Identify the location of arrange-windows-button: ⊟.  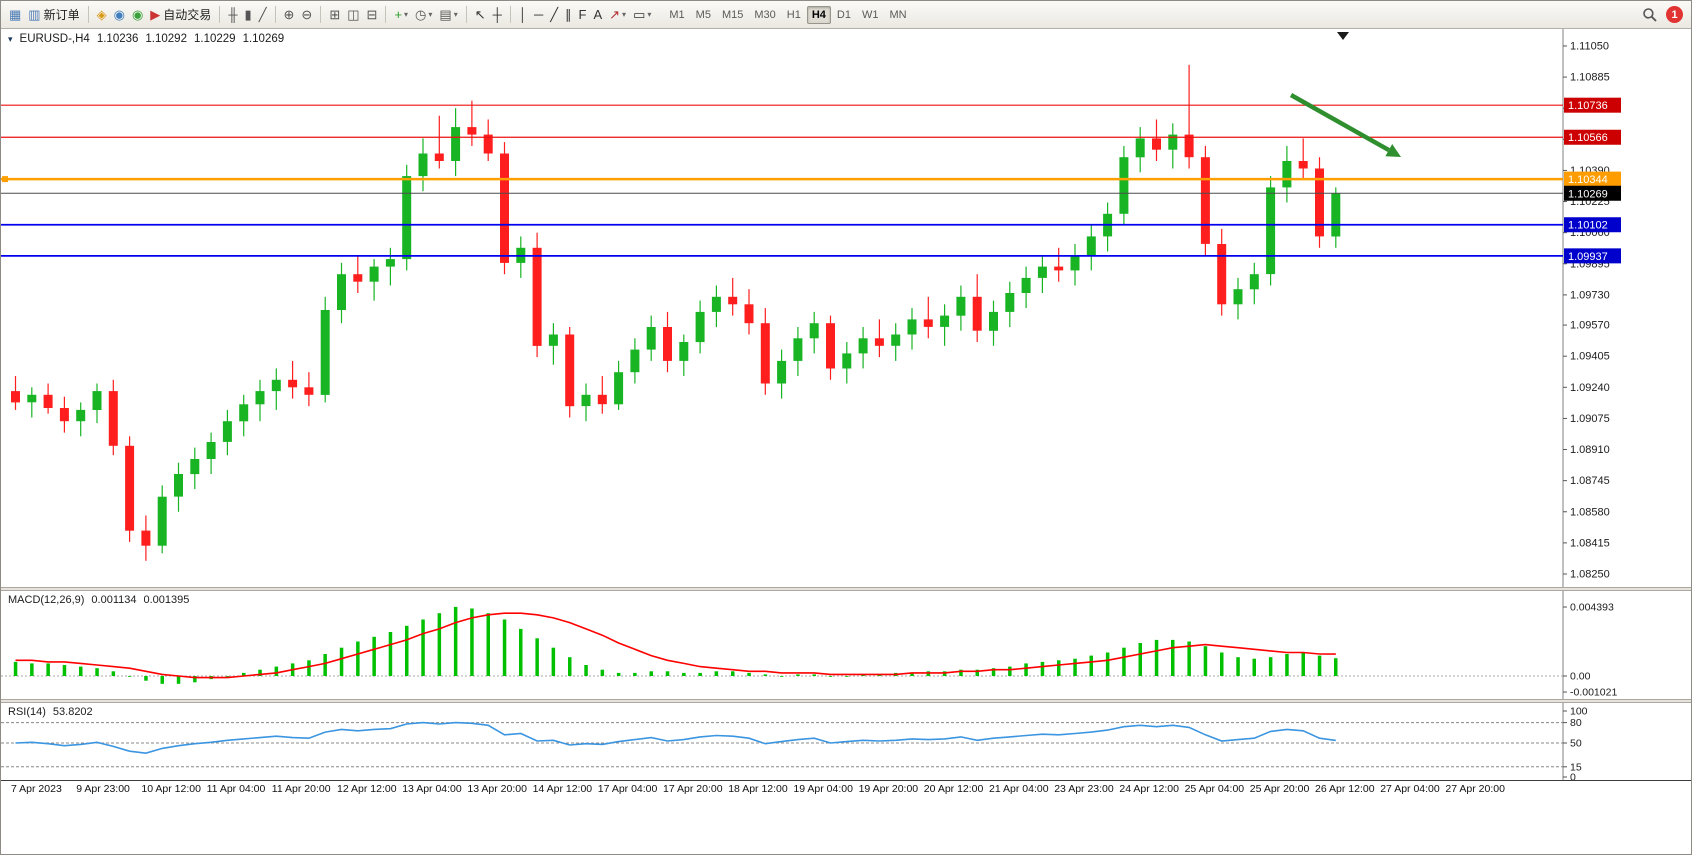
(372, 14).